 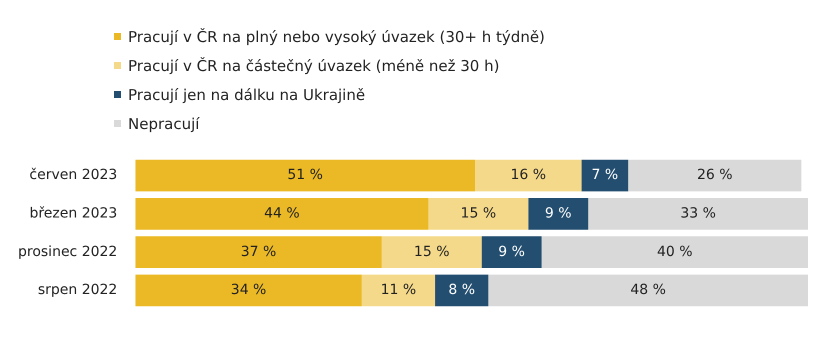 What do you see at coordinates (73, 175) in the screenshot?
I see `y-tick-label: červen 2023` at bounding box center [73, 175].